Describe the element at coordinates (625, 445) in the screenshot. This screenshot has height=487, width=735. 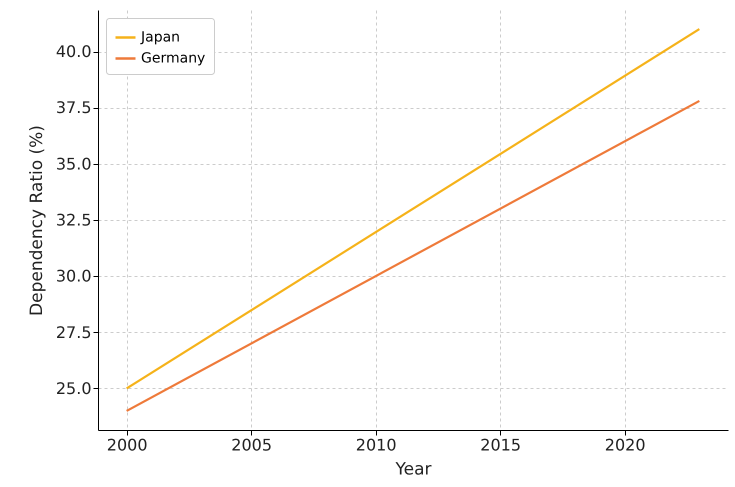
I see `x-tick-label: 2020` at that location.